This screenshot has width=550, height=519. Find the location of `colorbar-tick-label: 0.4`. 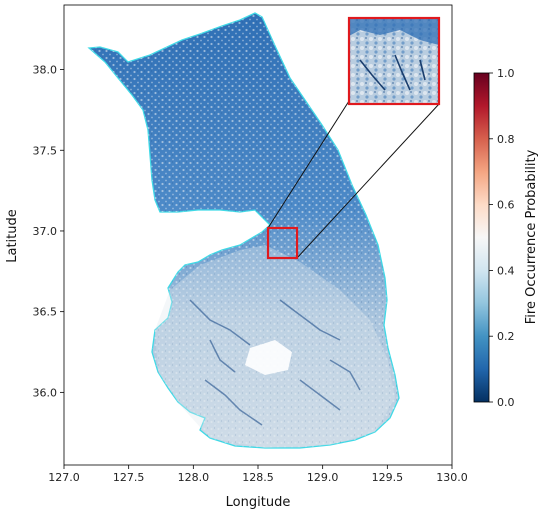

colorbar-tick-label: 0.4 is located at coordinates (506, 270).